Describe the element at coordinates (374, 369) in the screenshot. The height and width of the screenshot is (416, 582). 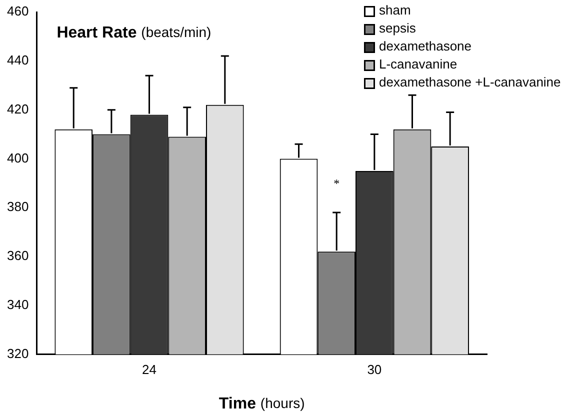
I see `x-tick-label: 30` at that location.